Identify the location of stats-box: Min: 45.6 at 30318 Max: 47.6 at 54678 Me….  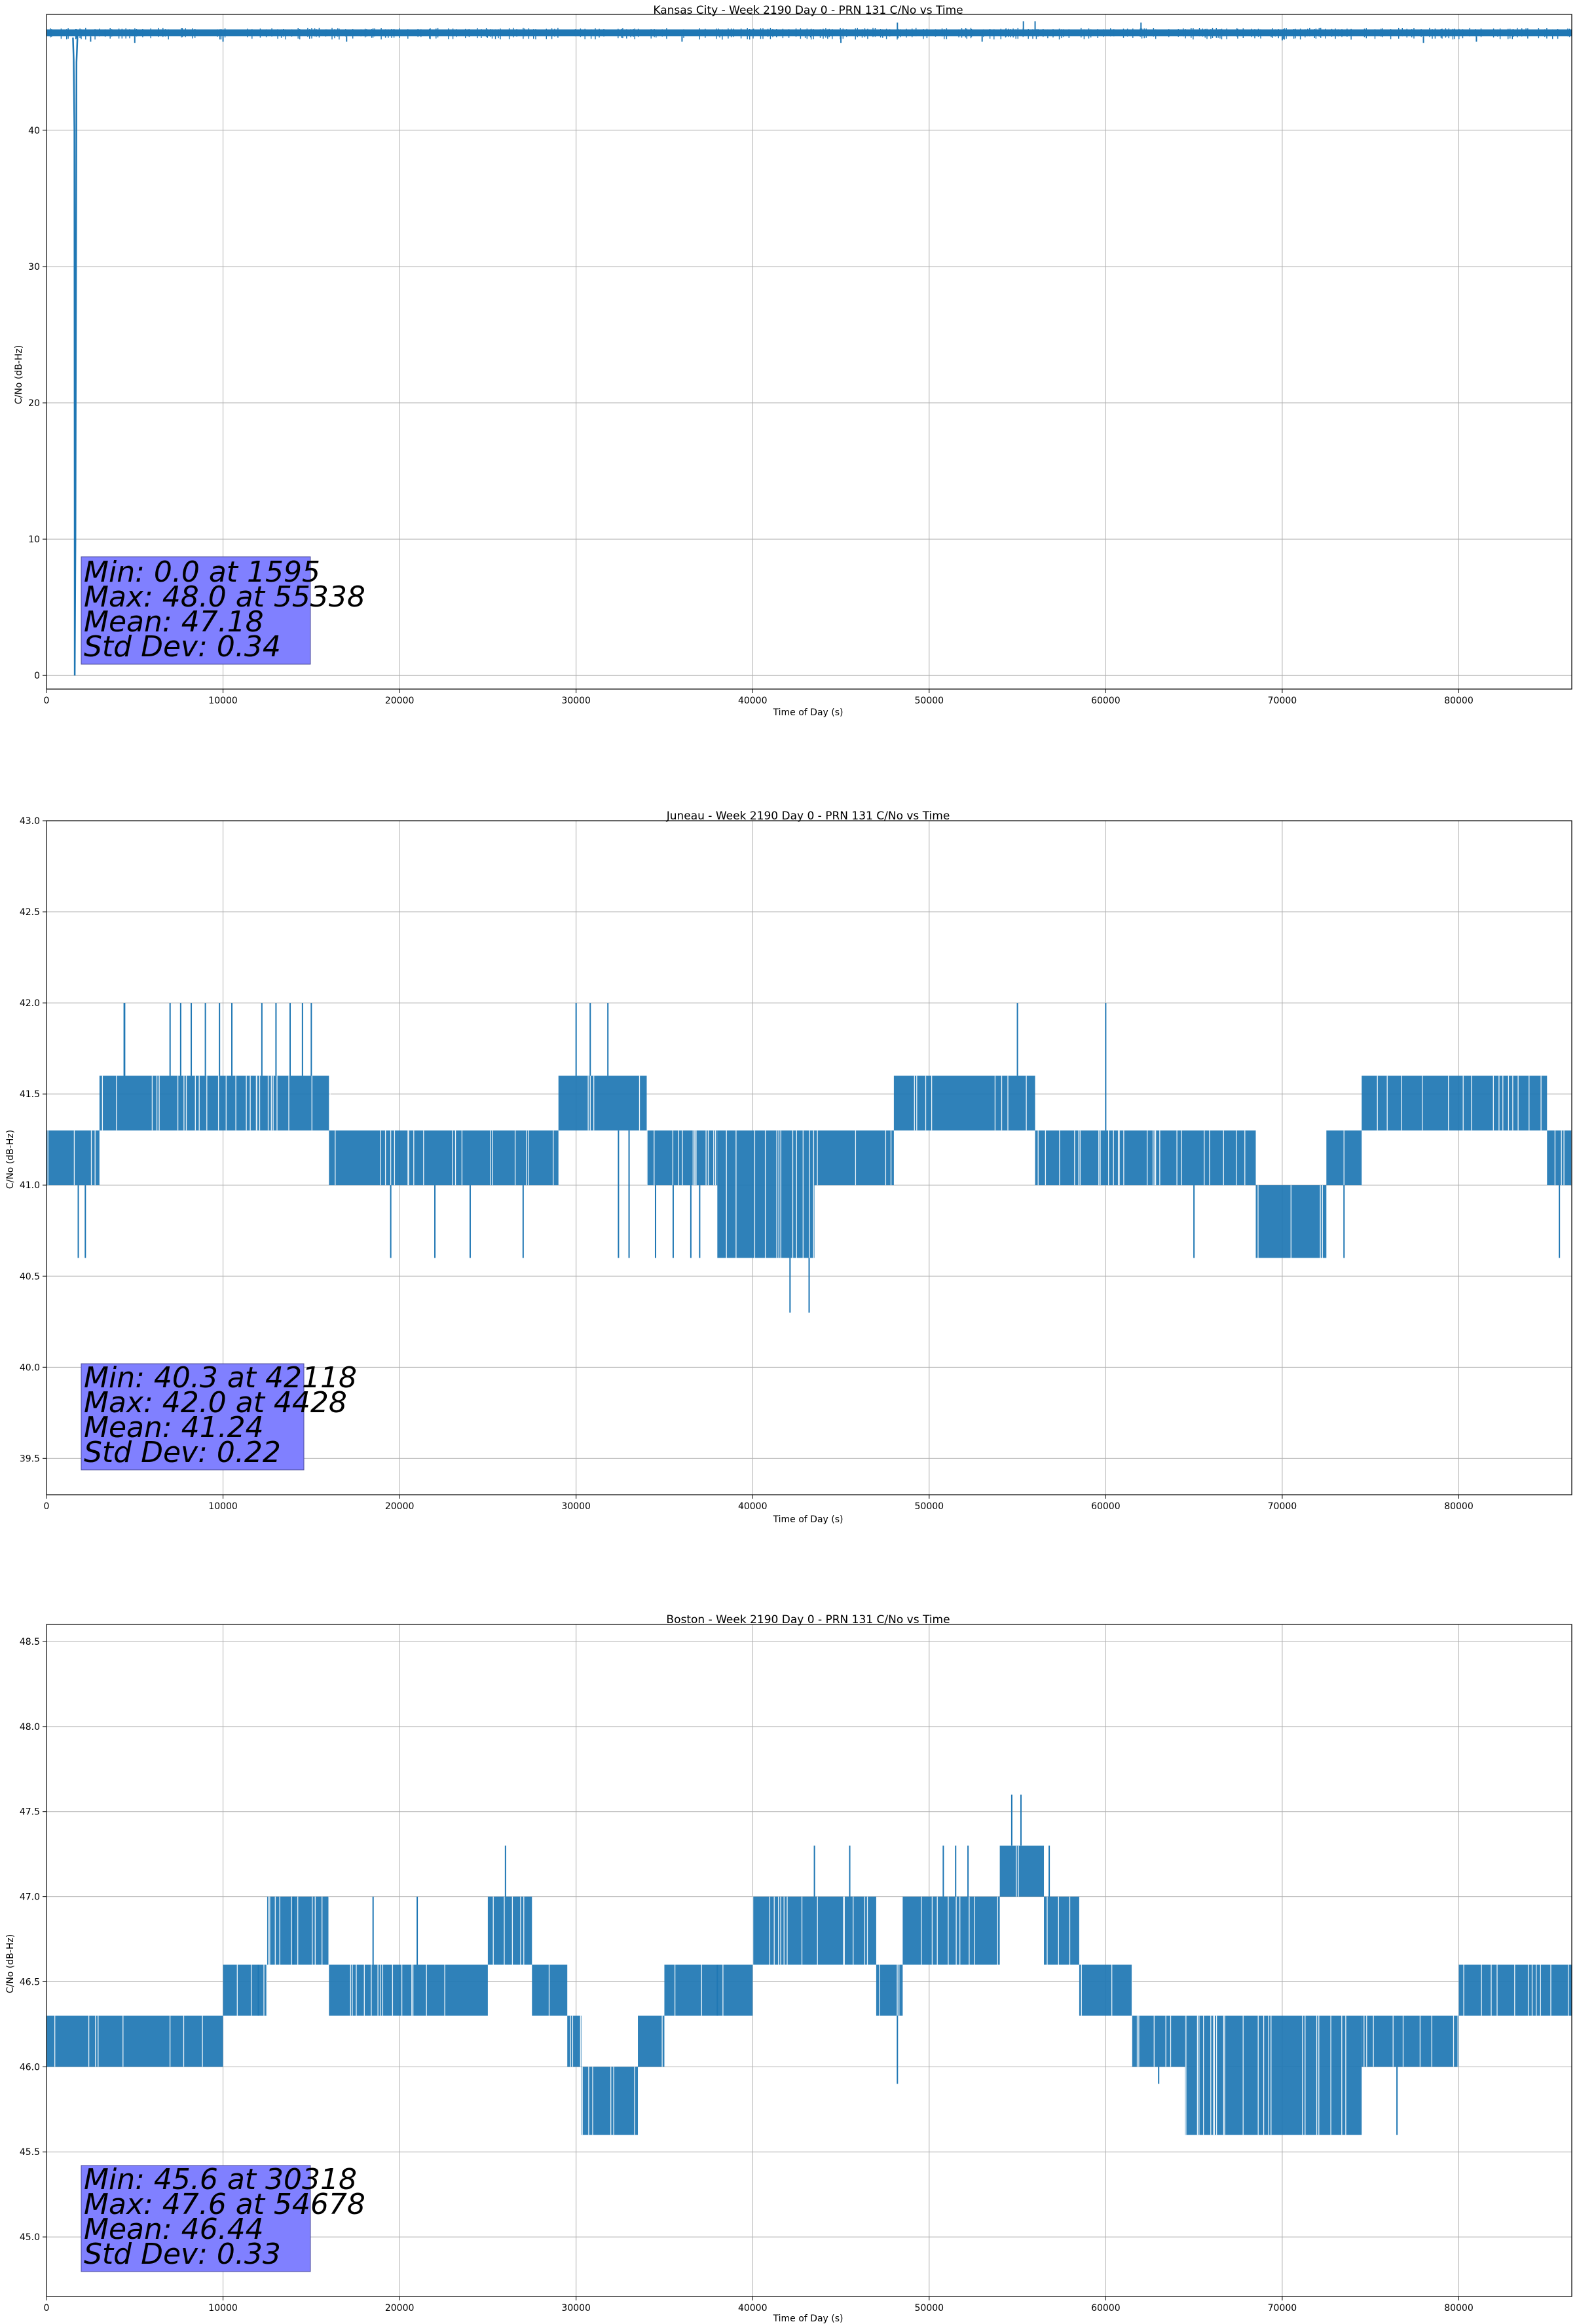
(223, 2217).